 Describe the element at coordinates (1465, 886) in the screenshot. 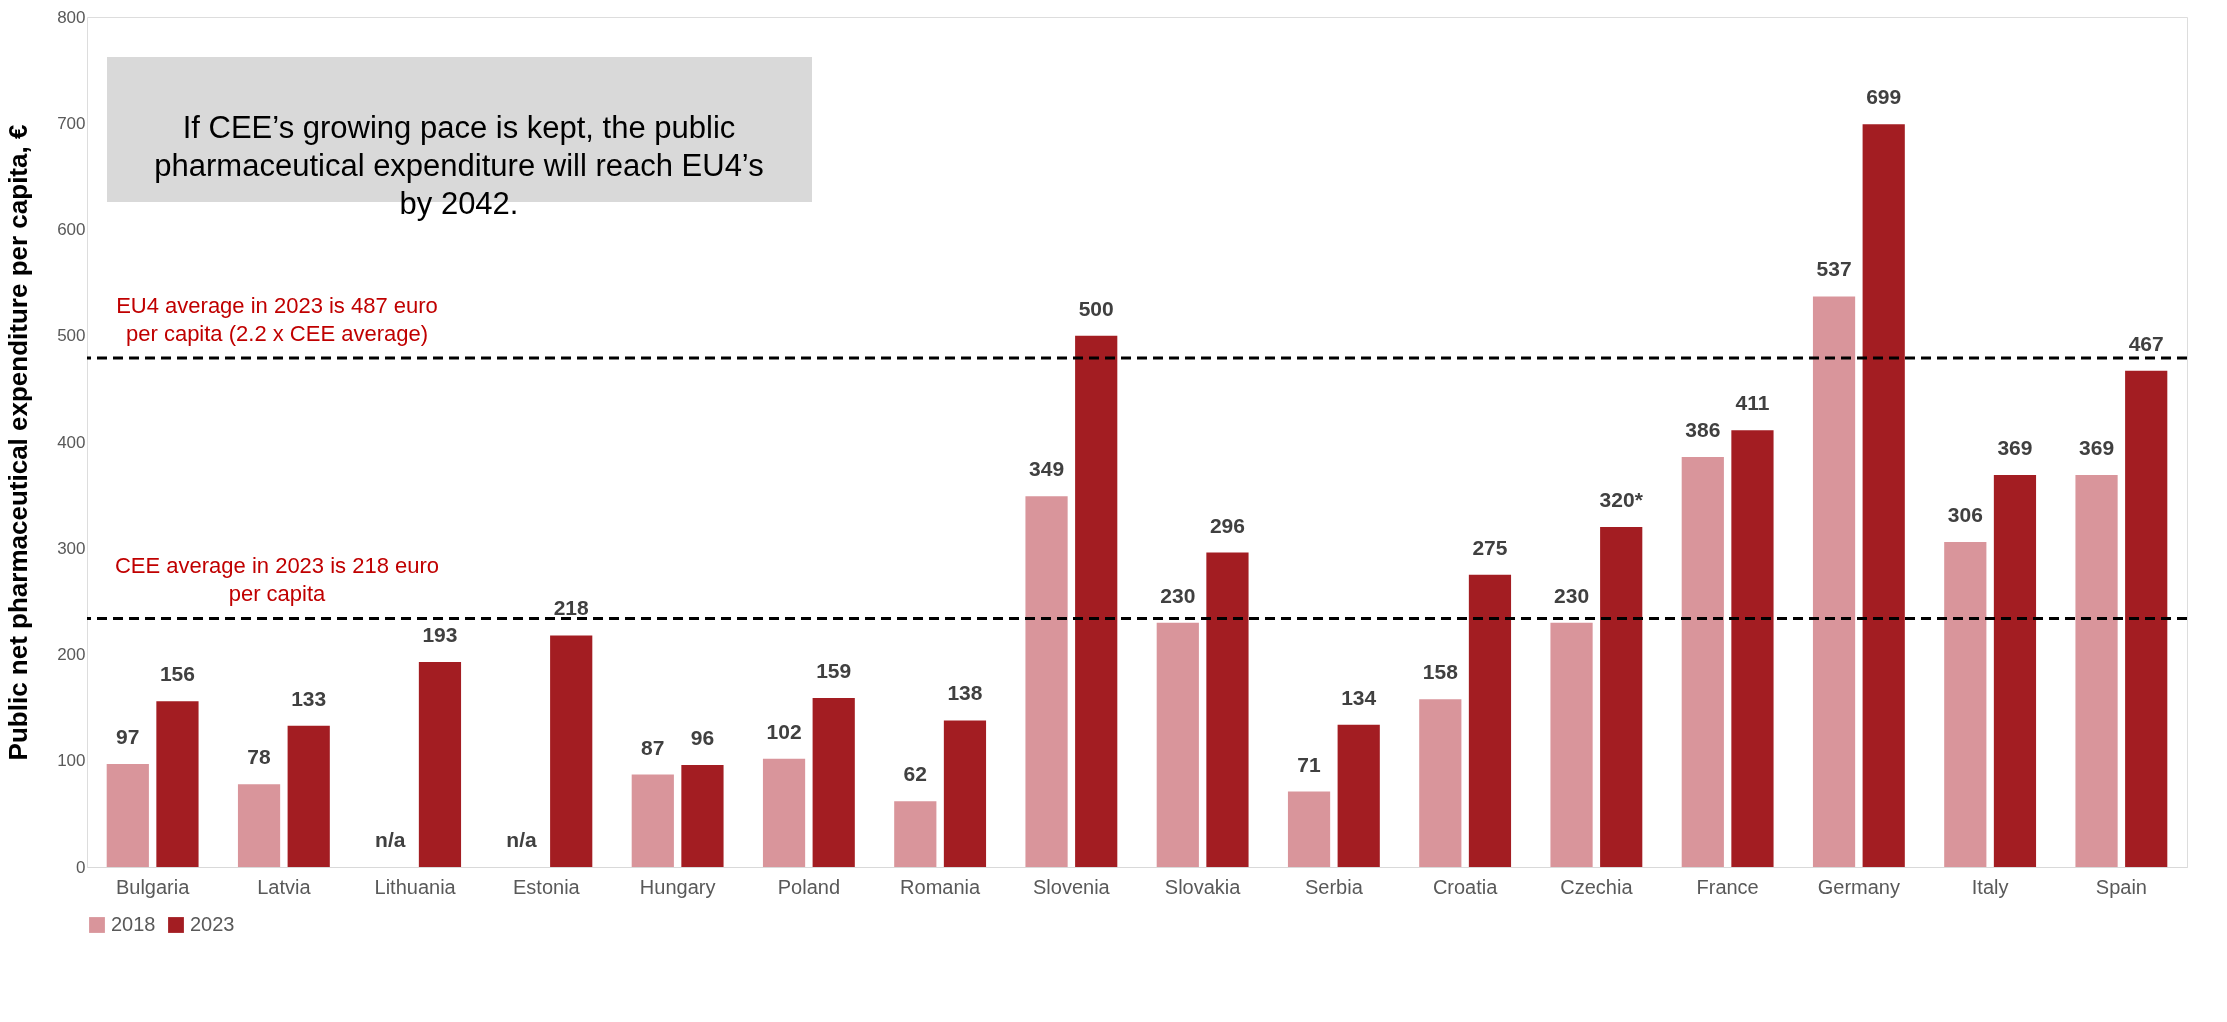

I see `x-tick-label: Croatia` at that location.